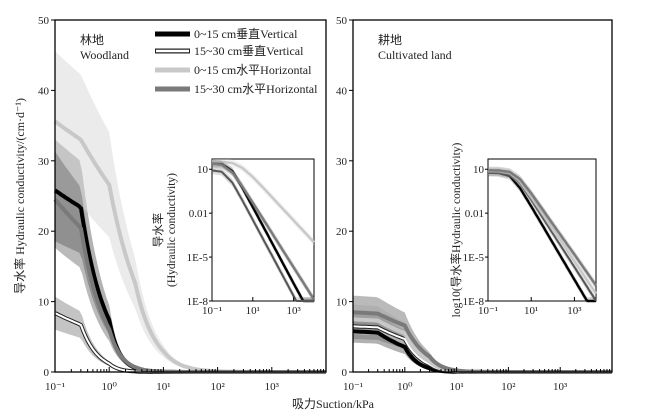 The width and height of the screenshot is (653, 418). I want to click on panel-title-en: Woodland, so click(104, 55).